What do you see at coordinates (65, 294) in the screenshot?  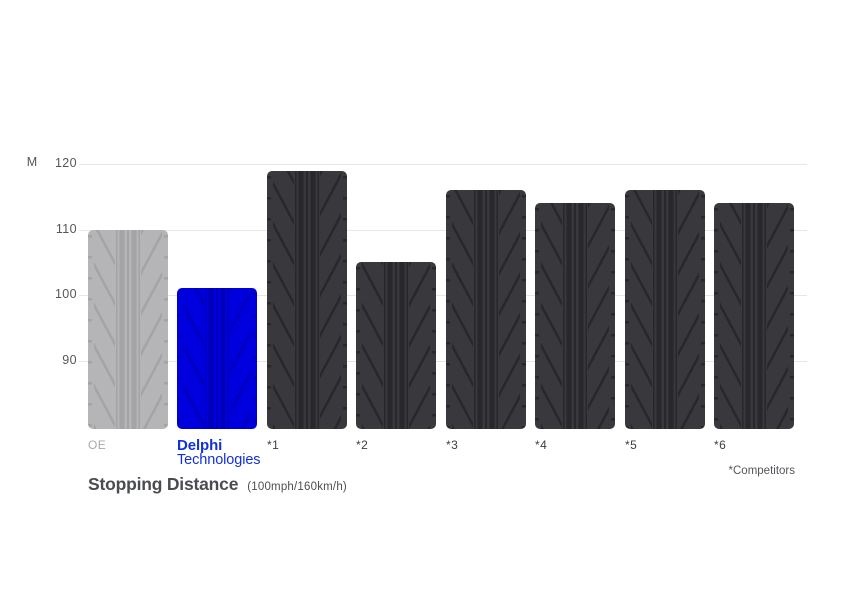 I see `y-tick-label-100: 100` at bounding box center [65, 294].